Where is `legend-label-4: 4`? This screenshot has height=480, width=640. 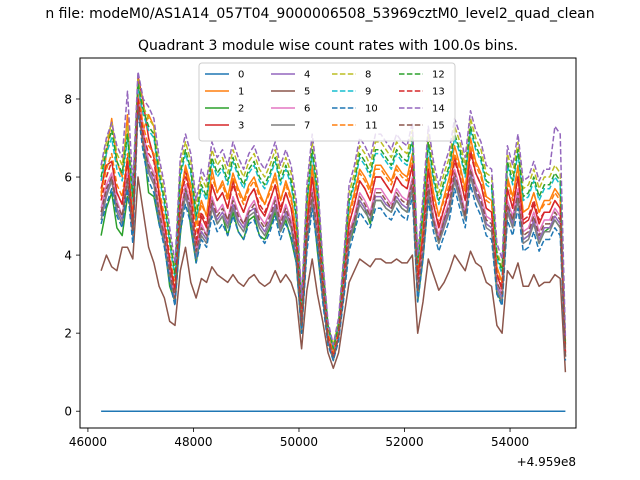
legend-label-4: 4 is located at coordinates (307, 75).